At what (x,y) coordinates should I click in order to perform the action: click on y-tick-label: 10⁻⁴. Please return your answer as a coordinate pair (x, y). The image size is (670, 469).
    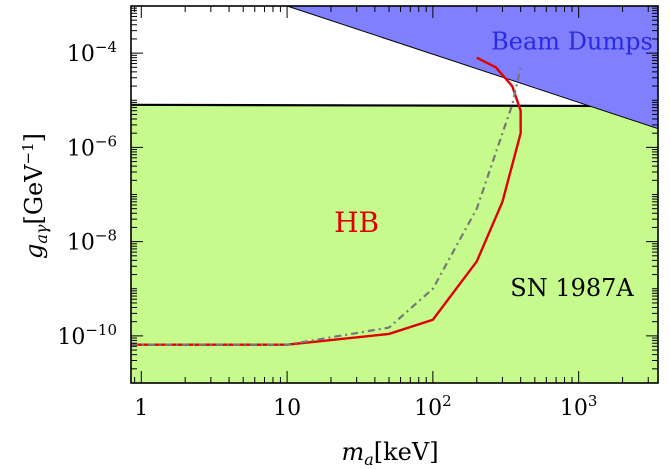
    Looking at the image, I should click on (92, 52).